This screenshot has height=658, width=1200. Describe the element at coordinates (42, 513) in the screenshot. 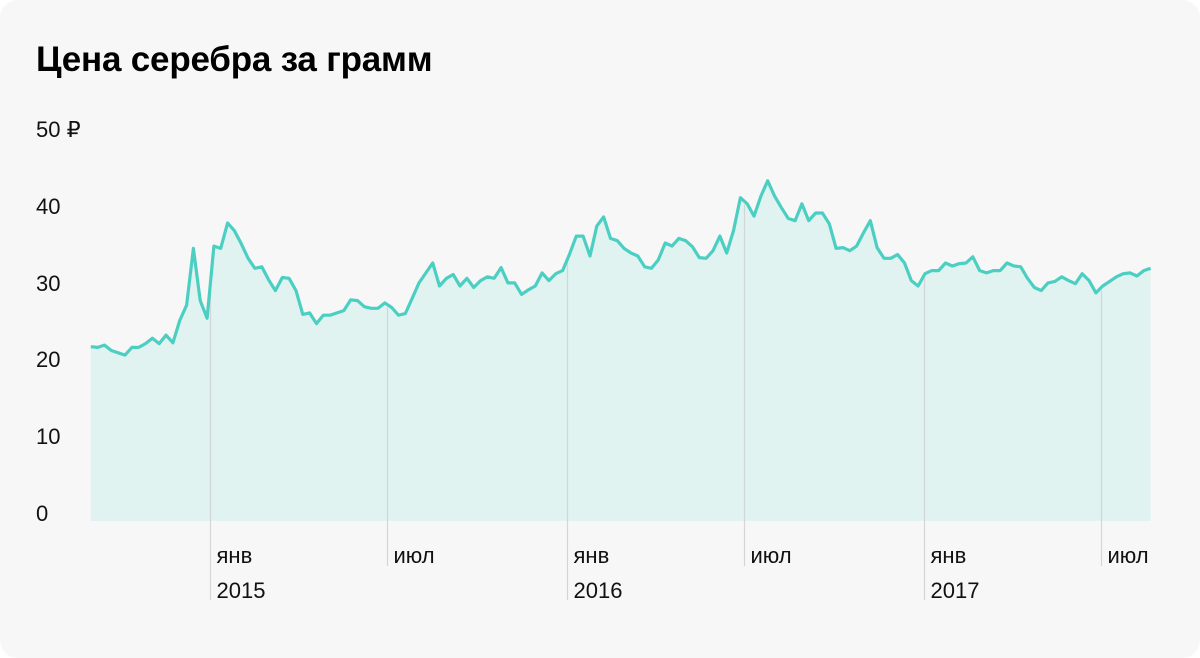

I see `y-tick-label: 0` at that location.